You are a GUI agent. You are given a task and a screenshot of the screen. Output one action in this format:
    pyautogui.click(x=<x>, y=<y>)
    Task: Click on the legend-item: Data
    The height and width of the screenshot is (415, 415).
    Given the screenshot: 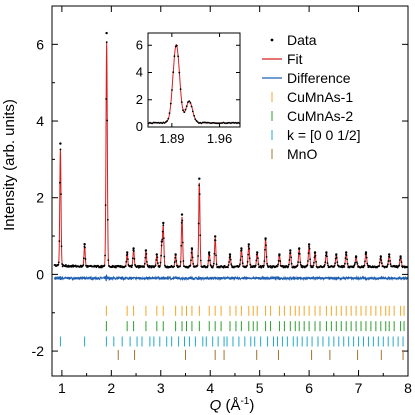 What is the action you would take?
    pyautogui.click(x=293, y=40)
    